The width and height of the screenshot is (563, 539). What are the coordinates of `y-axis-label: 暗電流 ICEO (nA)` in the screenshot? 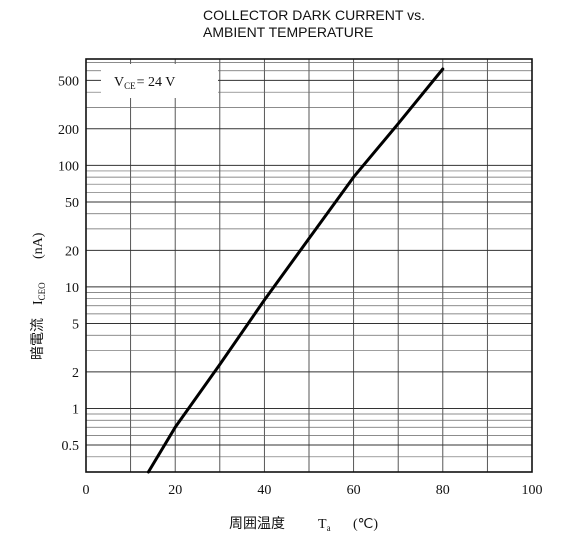 It's located at (38, 296).